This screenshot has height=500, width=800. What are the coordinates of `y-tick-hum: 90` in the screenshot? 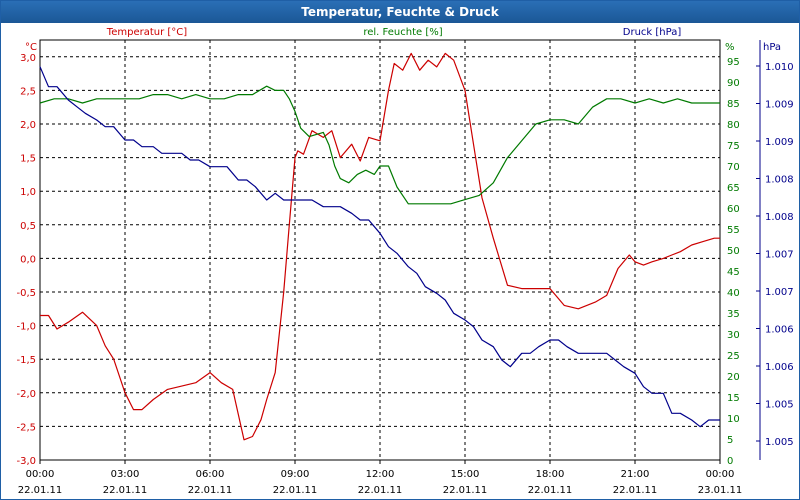 It's located at (733, 83).